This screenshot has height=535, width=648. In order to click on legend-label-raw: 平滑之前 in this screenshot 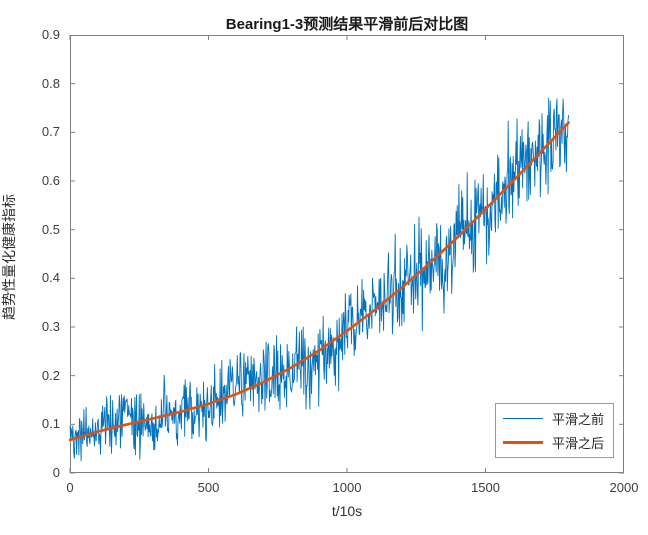, I will do `click(577, 419)`.